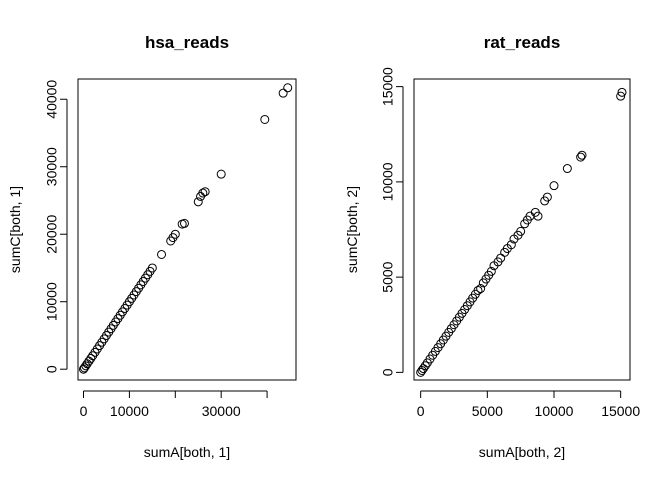 Image resolution: width=672 pixels, height=480 pixels. I want to click on x-axis-label: sumA[both, 1], so click(187, 452).